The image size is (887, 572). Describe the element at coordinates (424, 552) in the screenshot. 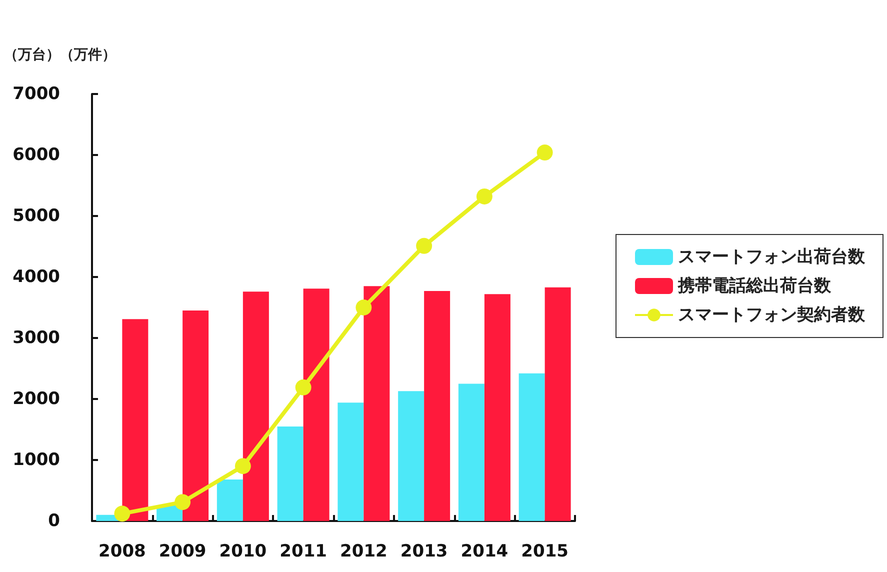

I see `x-tick-label: 2013` at that location.